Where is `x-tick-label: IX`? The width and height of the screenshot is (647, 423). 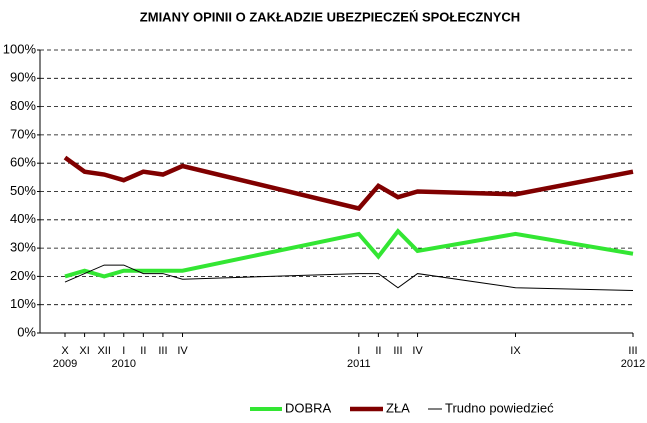 x-tick-label: IX is located at coordinates (515, 351).